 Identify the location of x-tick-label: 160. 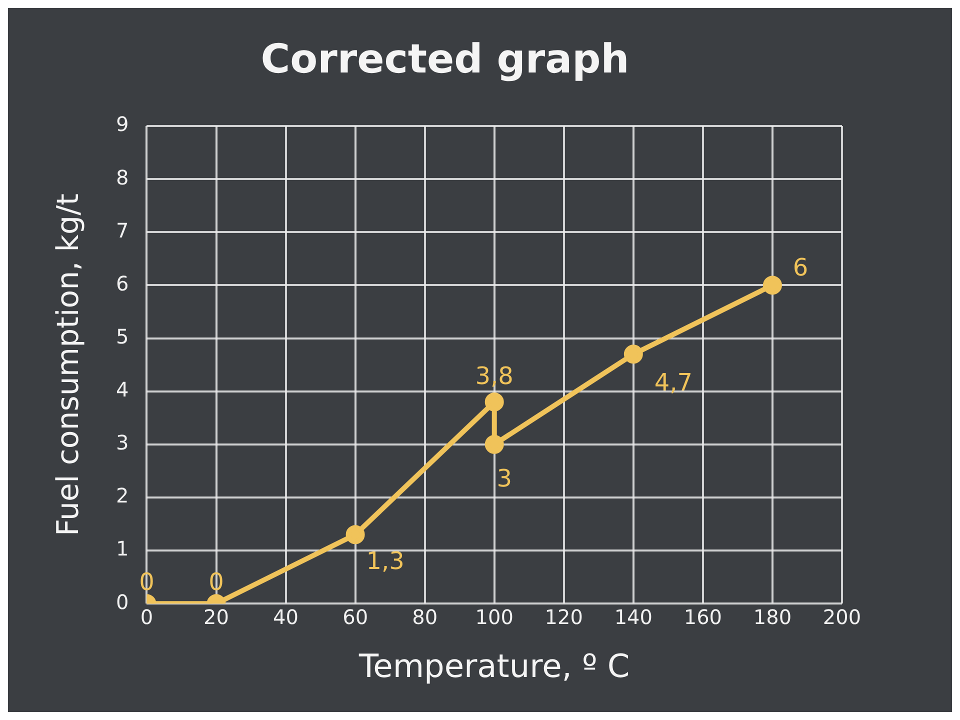
(703, 616).